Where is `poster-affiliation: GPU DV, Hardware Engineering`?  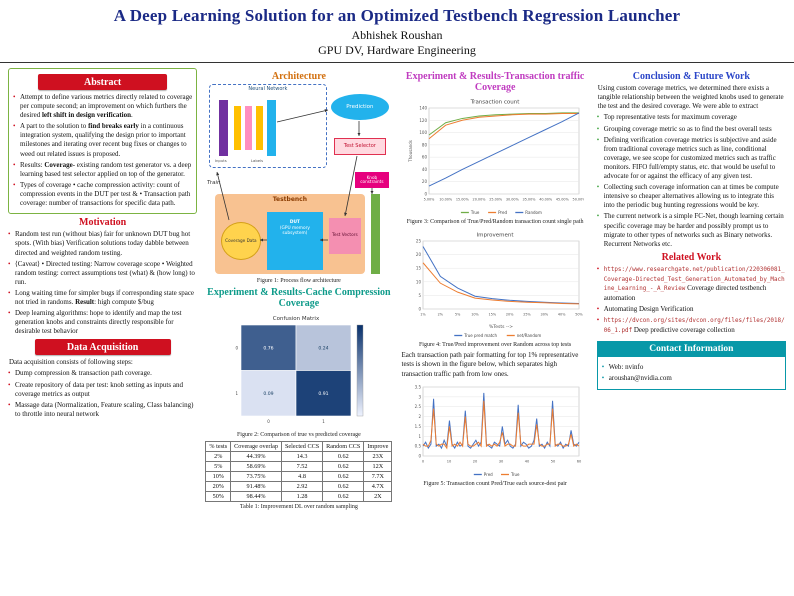 poster-affiliation: GPU DV, Hardware Engineering is located at coordinates (397, 50).